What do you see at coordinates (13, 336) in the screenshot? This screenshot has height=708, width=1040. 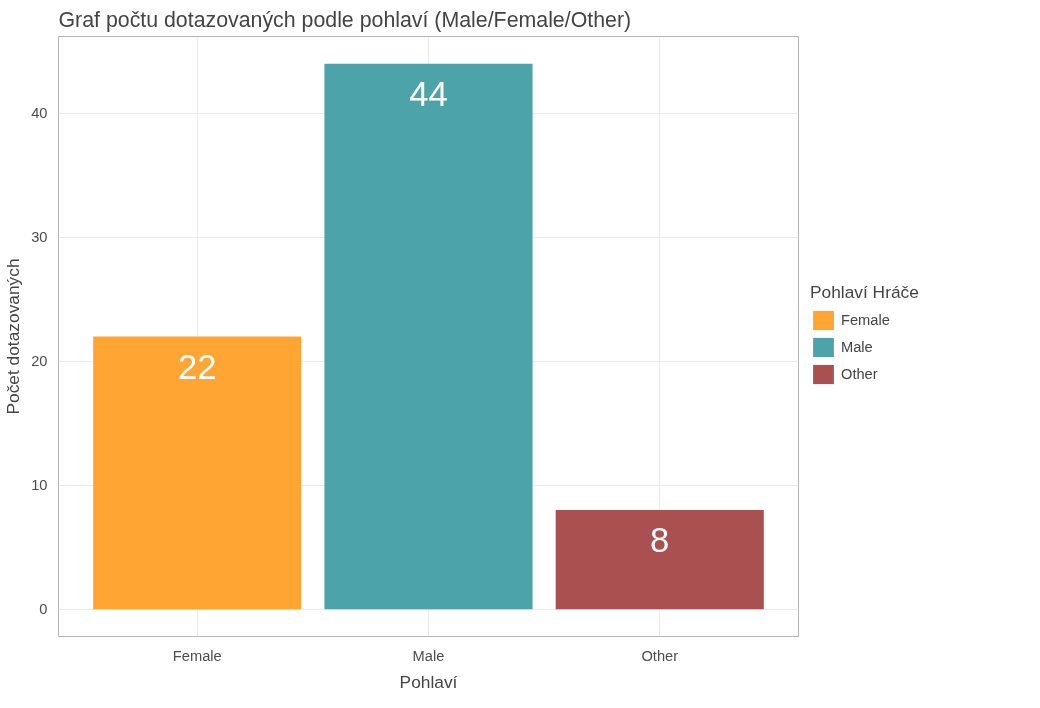 I see `y-axis-title: Počet dotazovaných` at bounding box center [13, 336].